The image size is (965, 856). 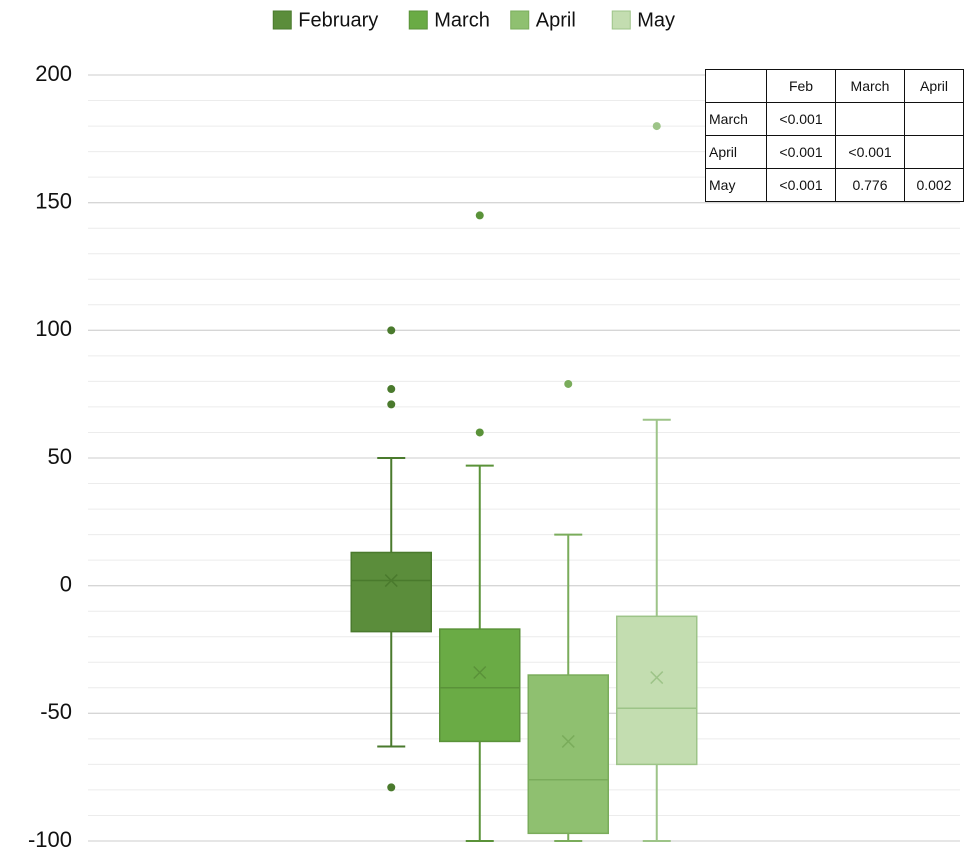 I want to click on table-header-row: Feb March April, so click(x=834, y=86).